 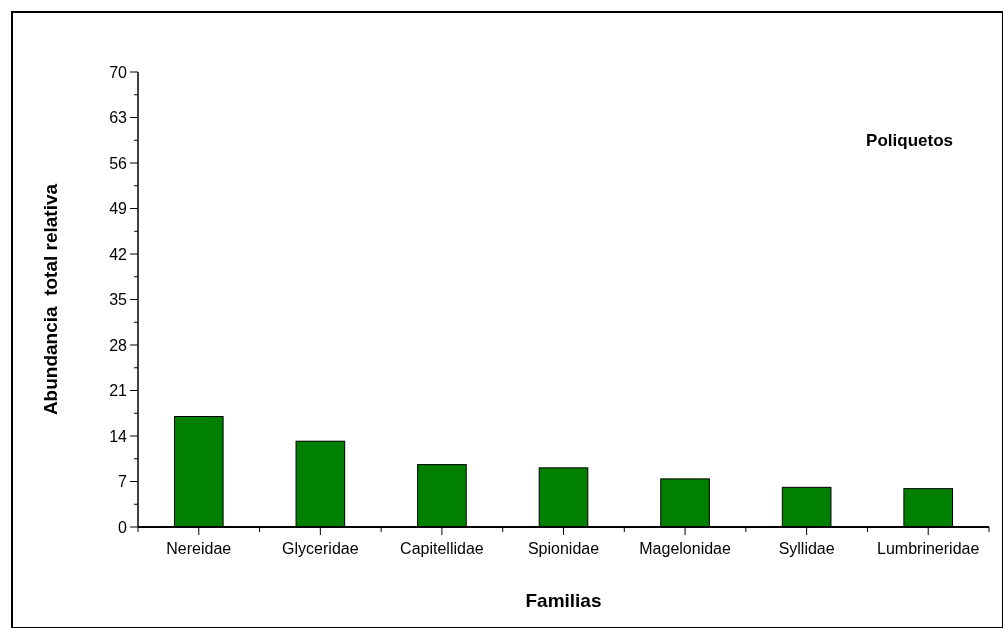 I want to click on y-tick-label: 56, so click(x=118, y=163).